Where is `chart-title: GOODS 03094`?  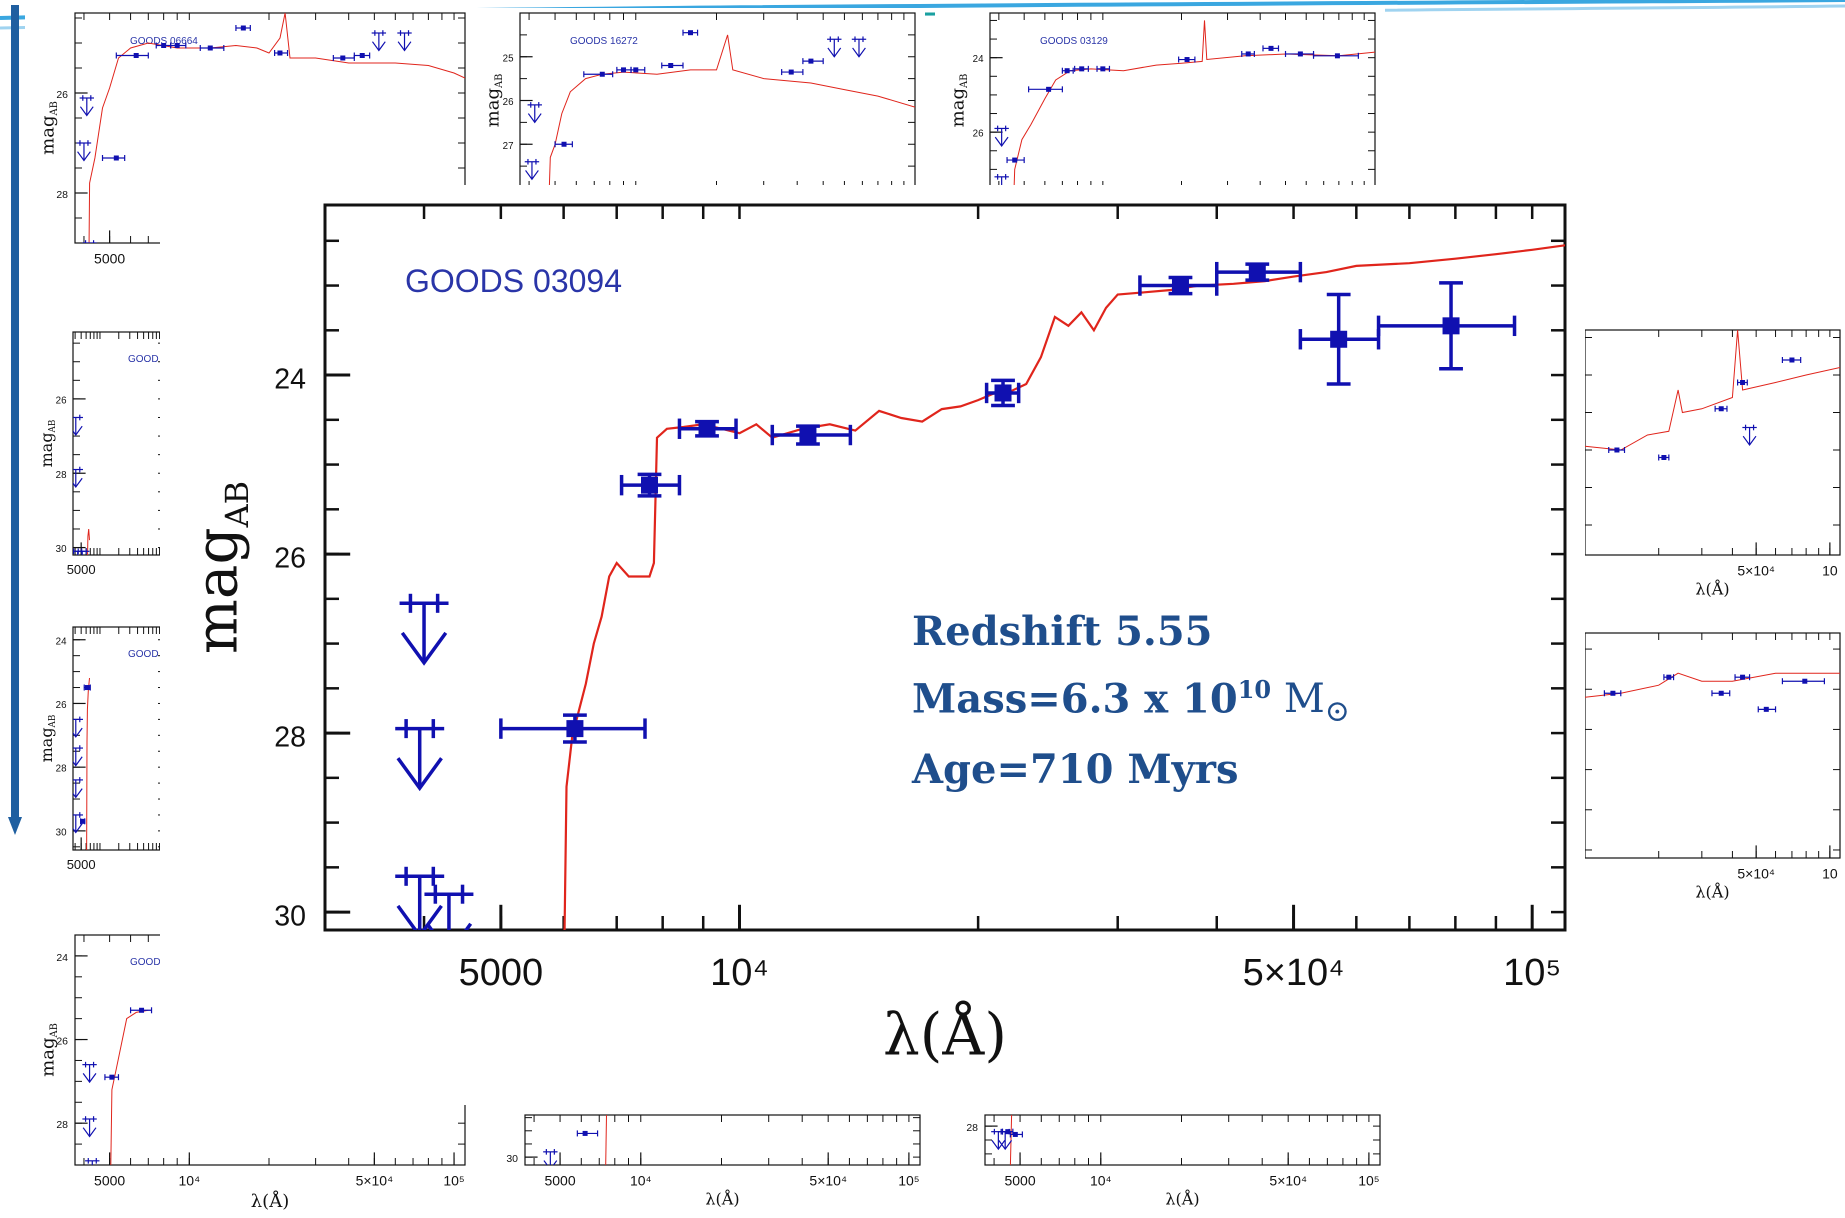 chart-title: GOODS 03094 is located at coordinates (513, 281).